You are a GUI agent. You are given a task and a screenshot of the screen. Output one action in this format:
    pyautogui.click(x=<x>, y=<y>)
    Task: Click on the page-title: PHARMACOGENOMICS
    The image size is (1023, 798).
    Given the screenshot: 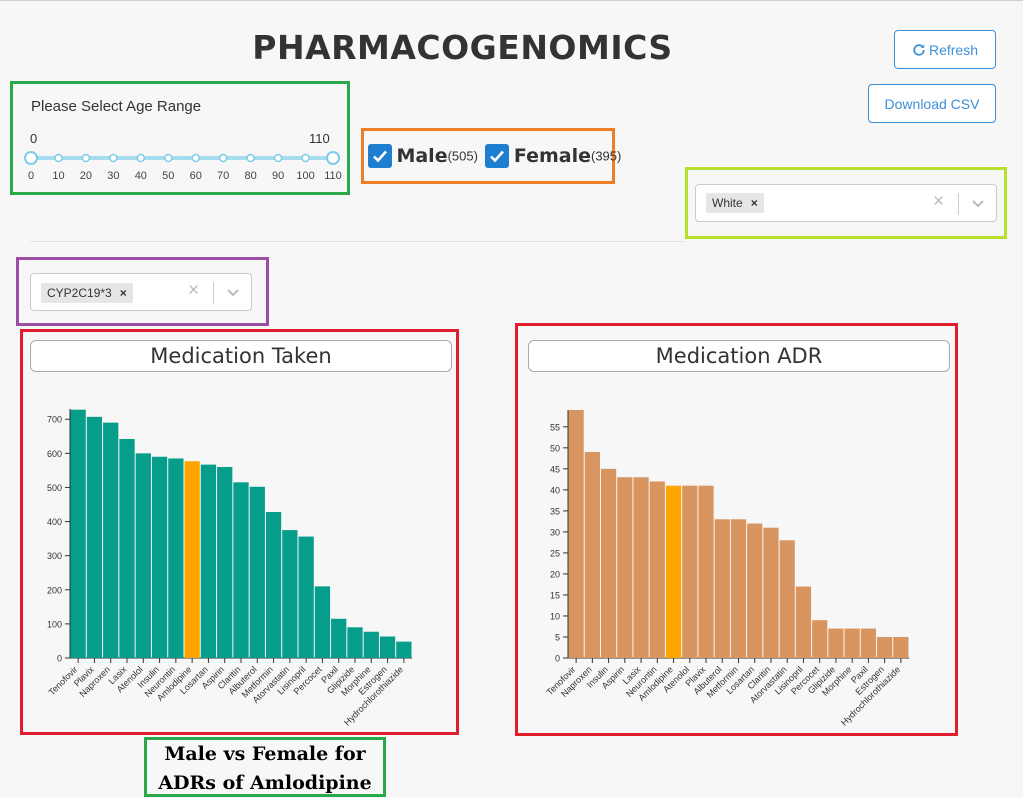 What is the action you would take?
    pyautogui.click(x=462, y=47)
    